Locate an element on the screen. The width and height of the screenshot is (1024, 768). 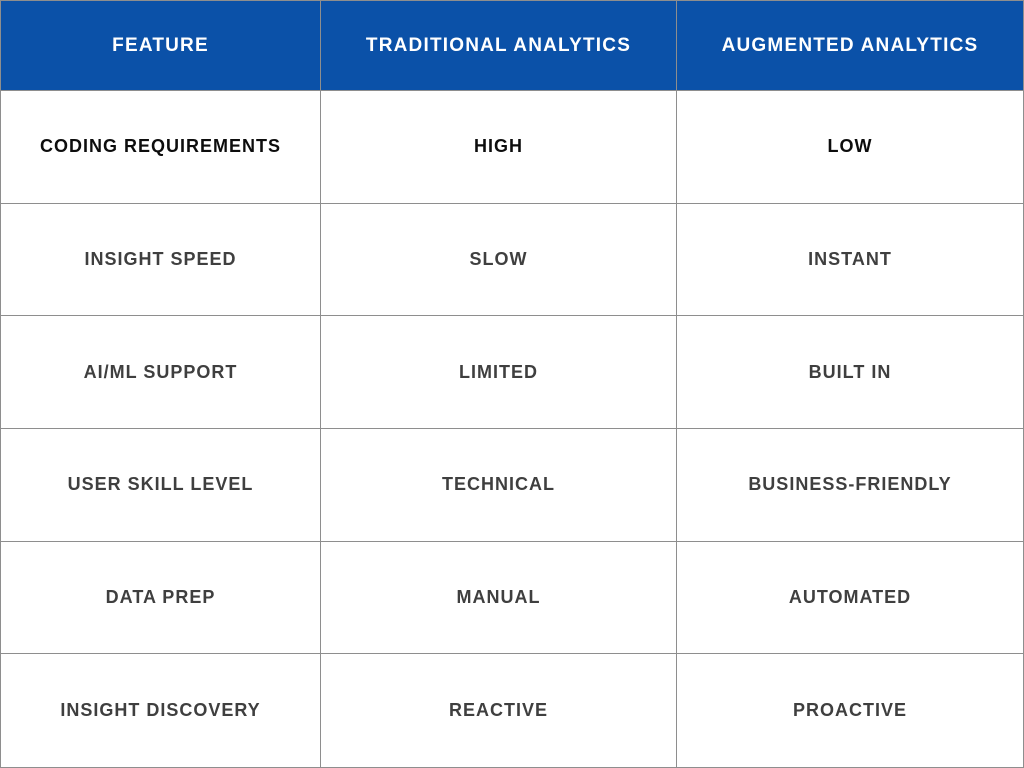
traditional-value-cell: SLOW is located at coordinates (499, 259).